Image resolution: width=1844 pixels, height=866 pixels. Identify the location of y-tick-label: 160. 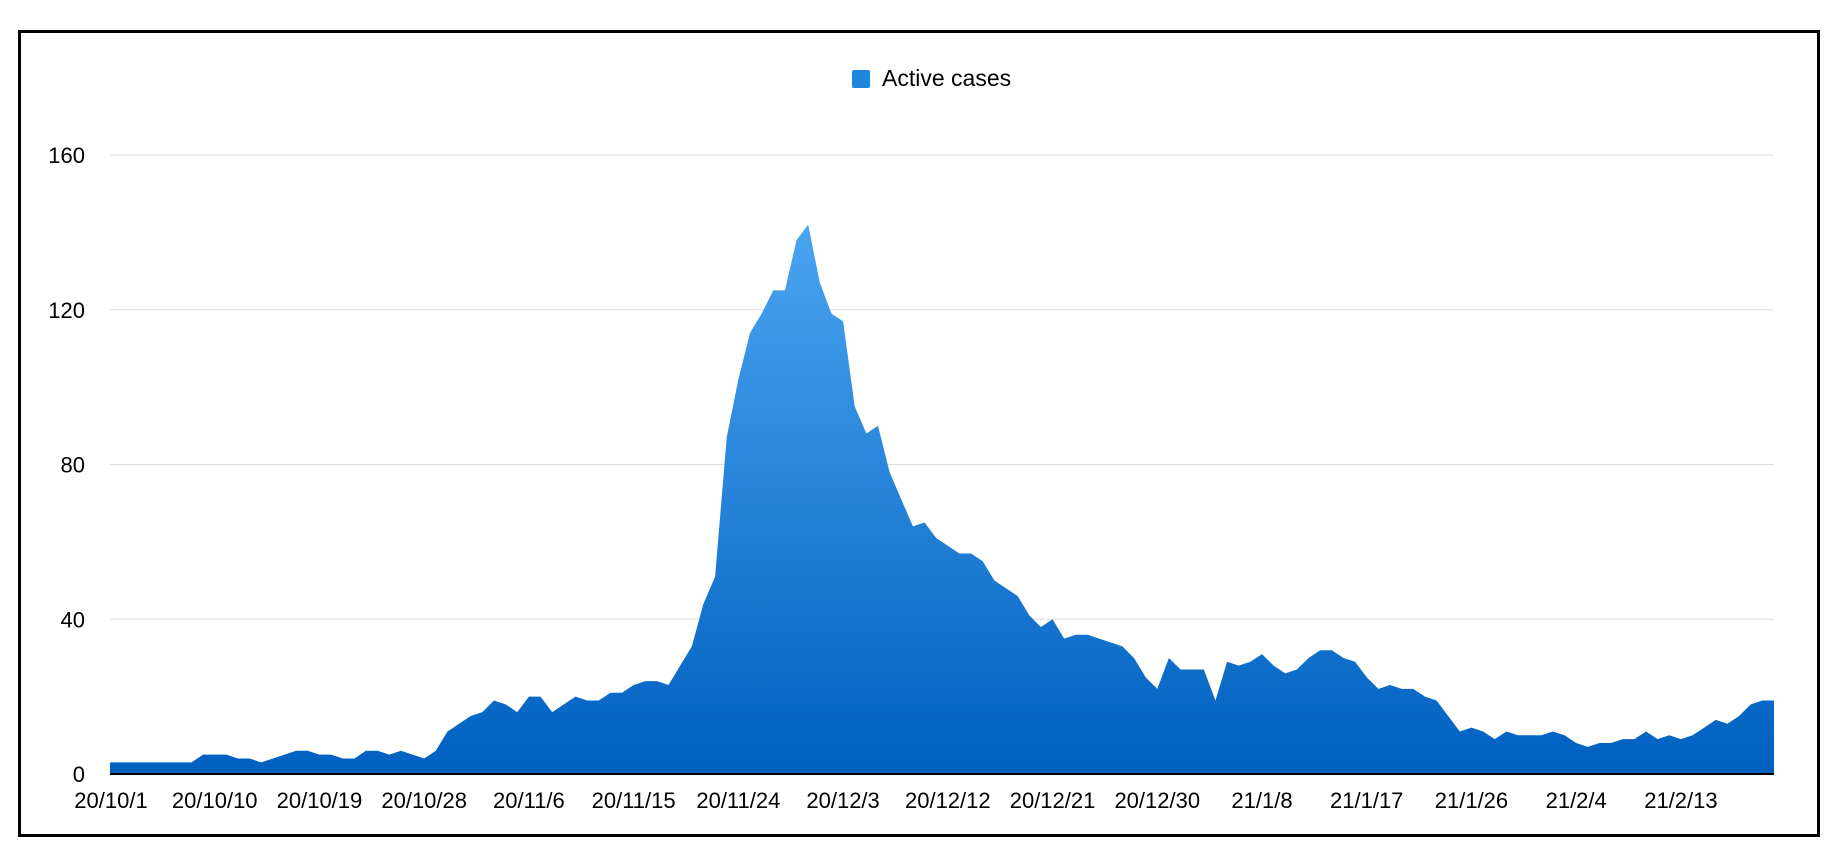
(66, 155).